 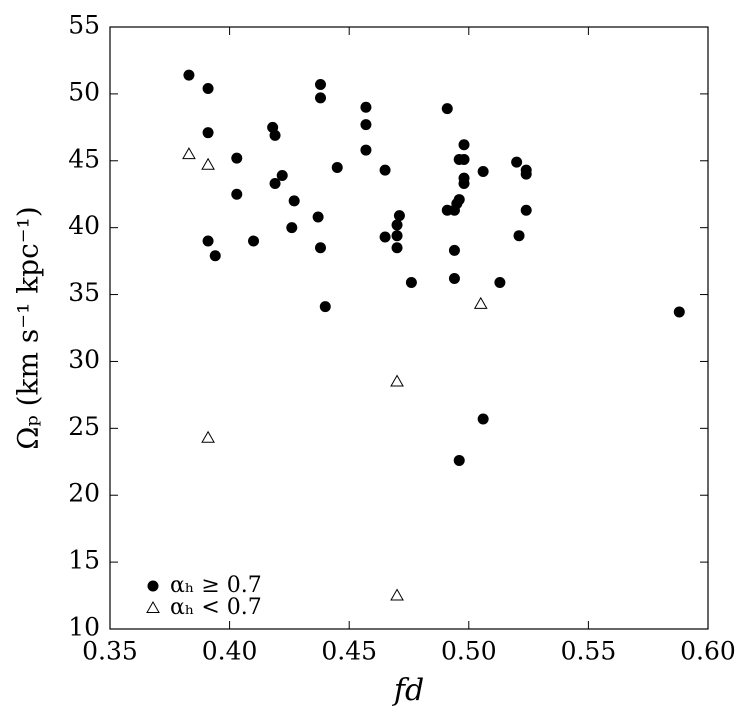 I want to click on x-tick-label: 0.55, so click(x=589, y=651).